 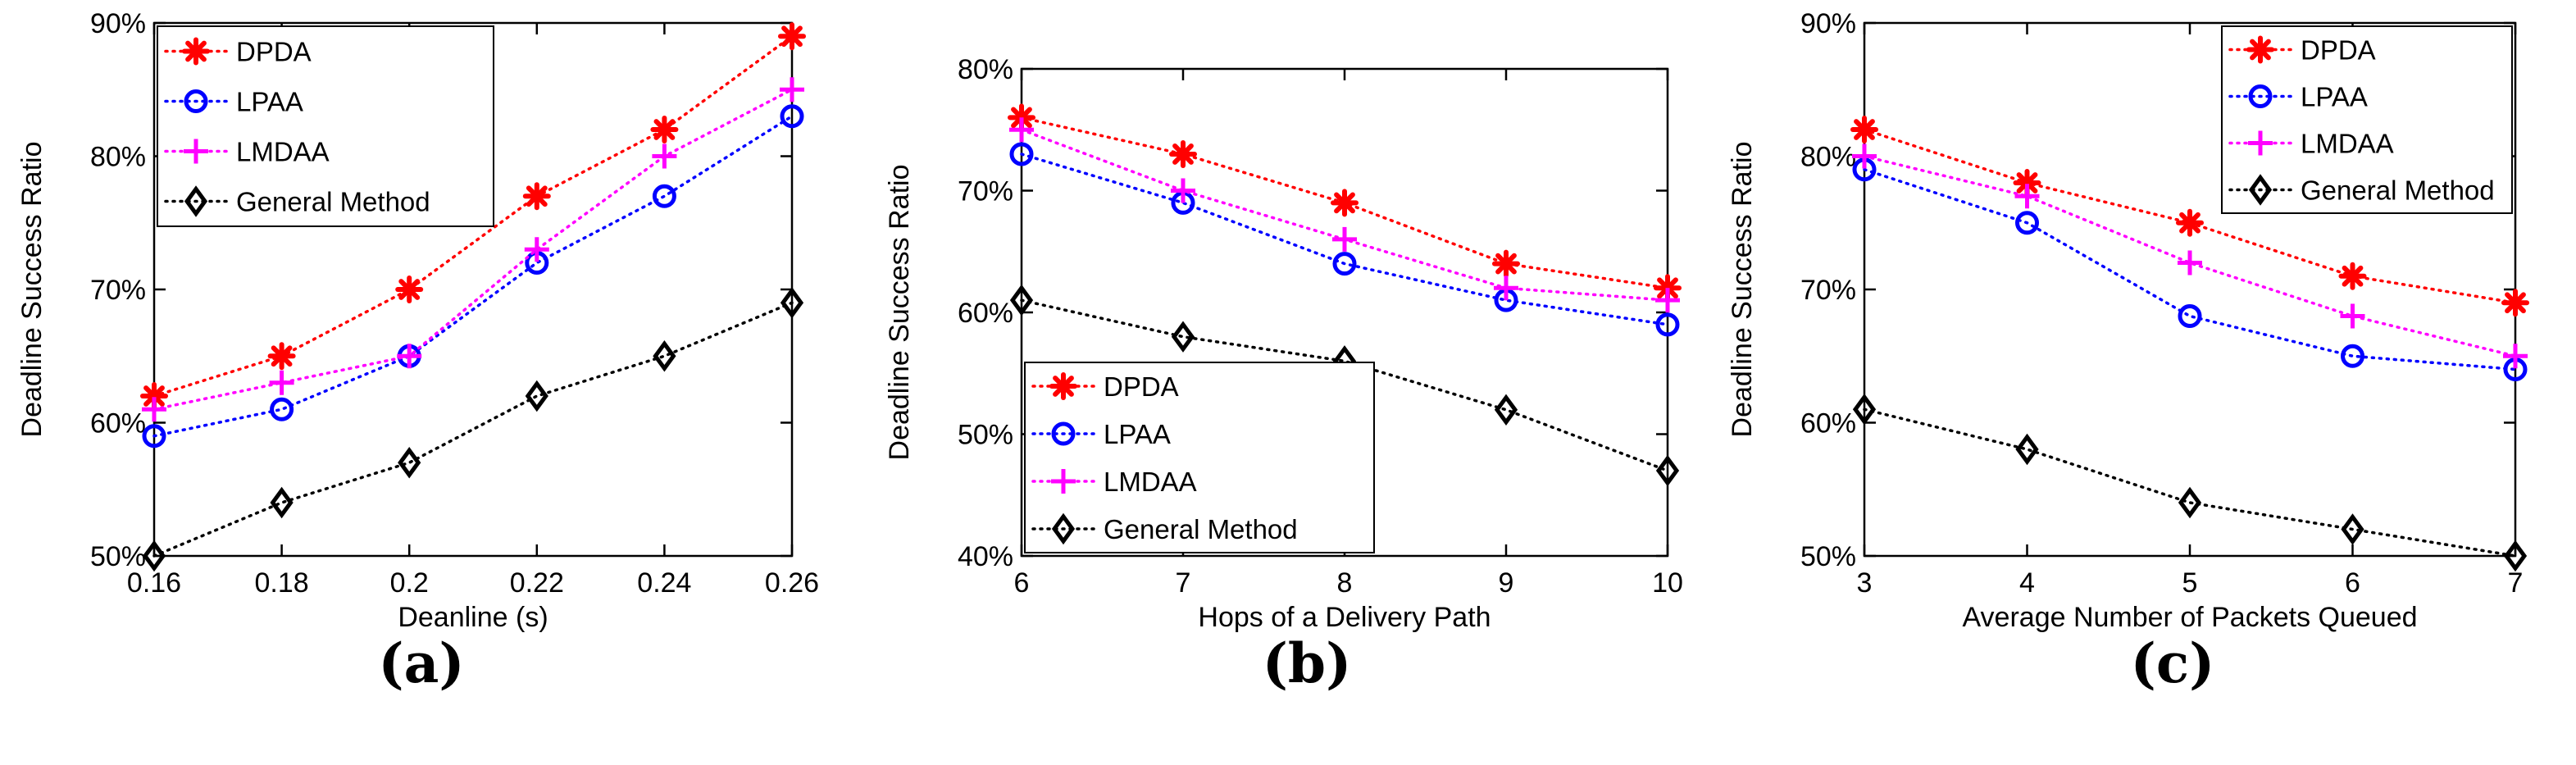 What do you see at coordinates (1506, 583) in the screenshot?
I see `x-tick-label: 9` at bounding box center [1506, 583].